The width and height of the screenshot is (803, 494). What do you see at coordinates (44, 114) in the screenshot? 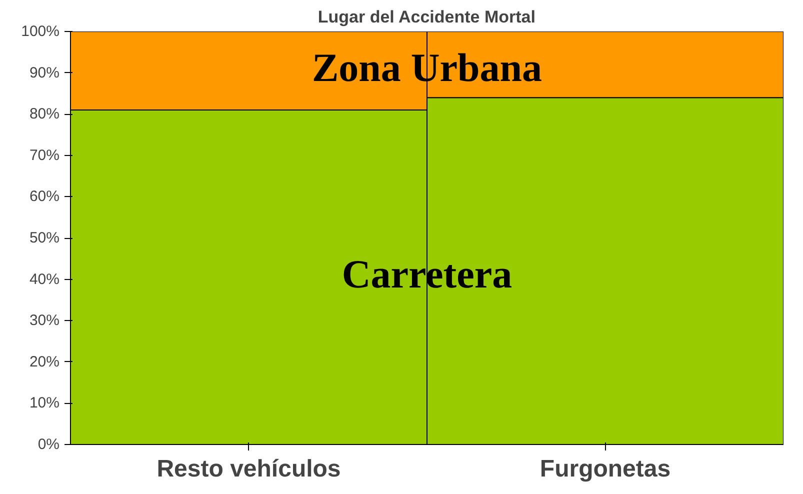
I see `y-tick-label: 80%` at bounding box center [44, 114].